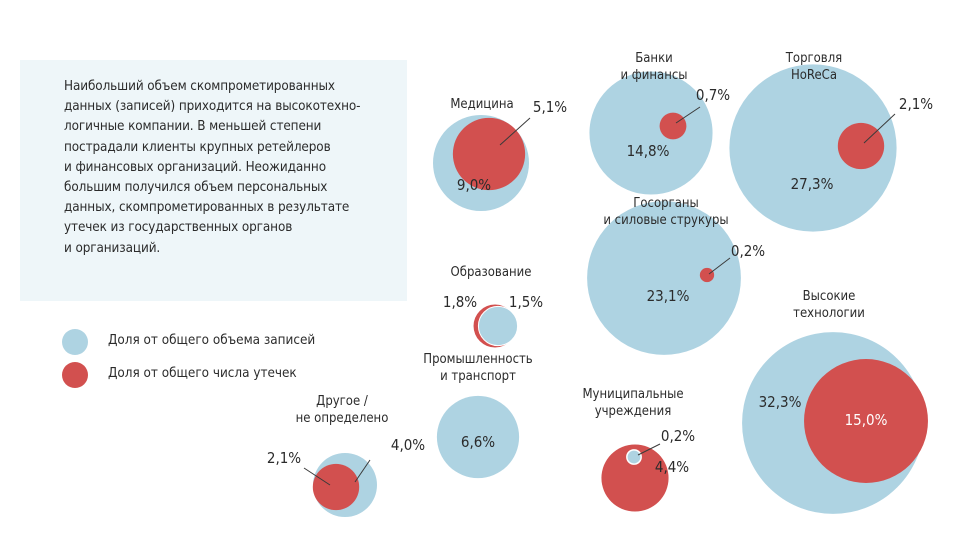  I want to click on category-title-4-0: Образование, so click(491, 272).